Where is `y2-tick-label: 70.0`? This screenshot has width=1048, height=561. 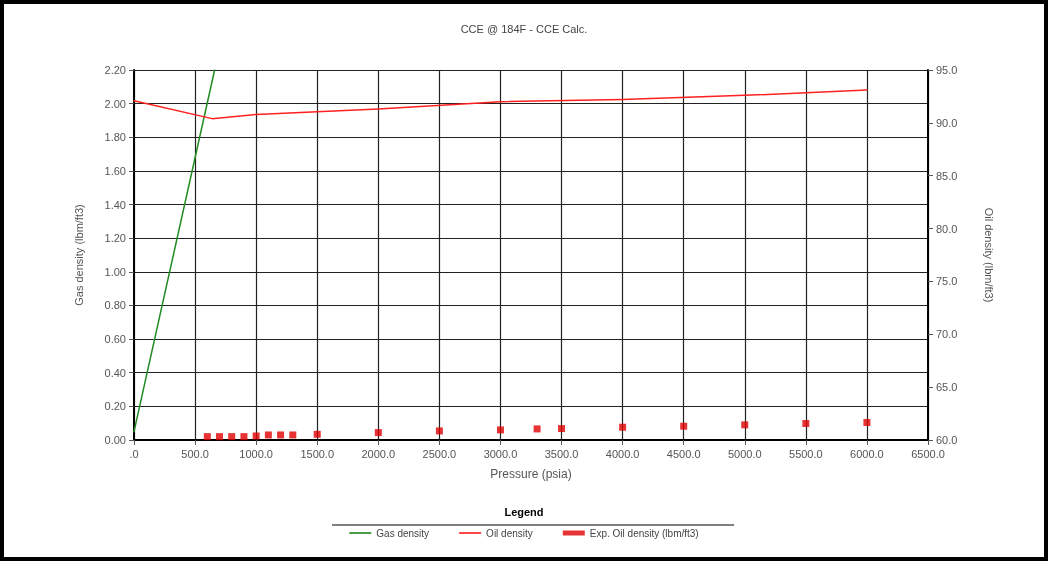 y2-tick-label: 70.0 is located at coordinates (947, 334).